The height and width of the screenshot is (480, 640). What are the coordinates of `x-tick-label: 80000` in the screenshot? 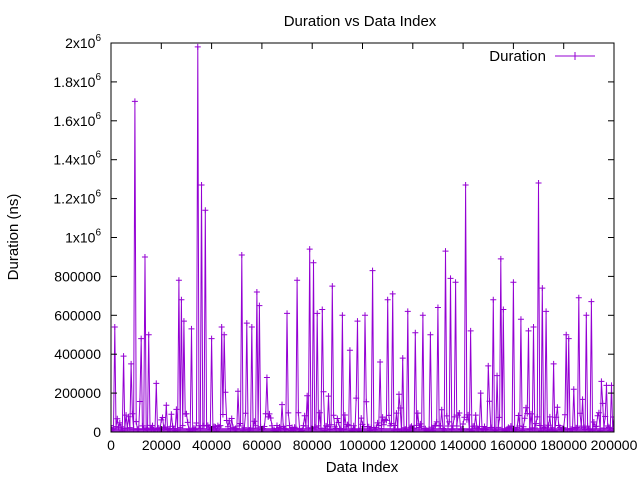 It's located at (312, 445).